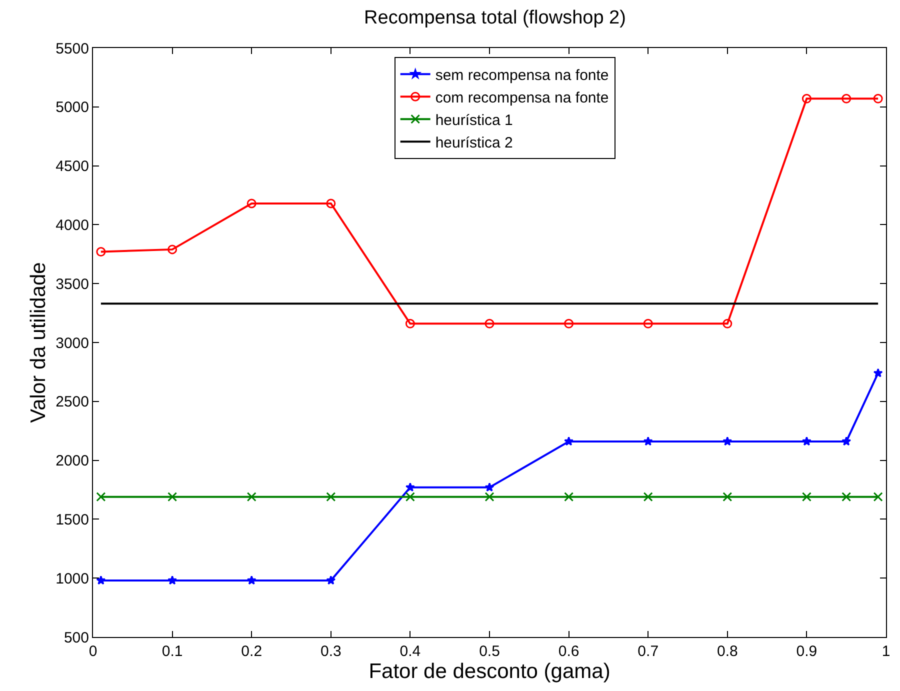 Image resolution: width=900 pixels, height=691 pixels. What do you see at coordinates (251, 651) in the screenshot?
I see `x-tick-label: 0.2` at bounding box center [251, 651].